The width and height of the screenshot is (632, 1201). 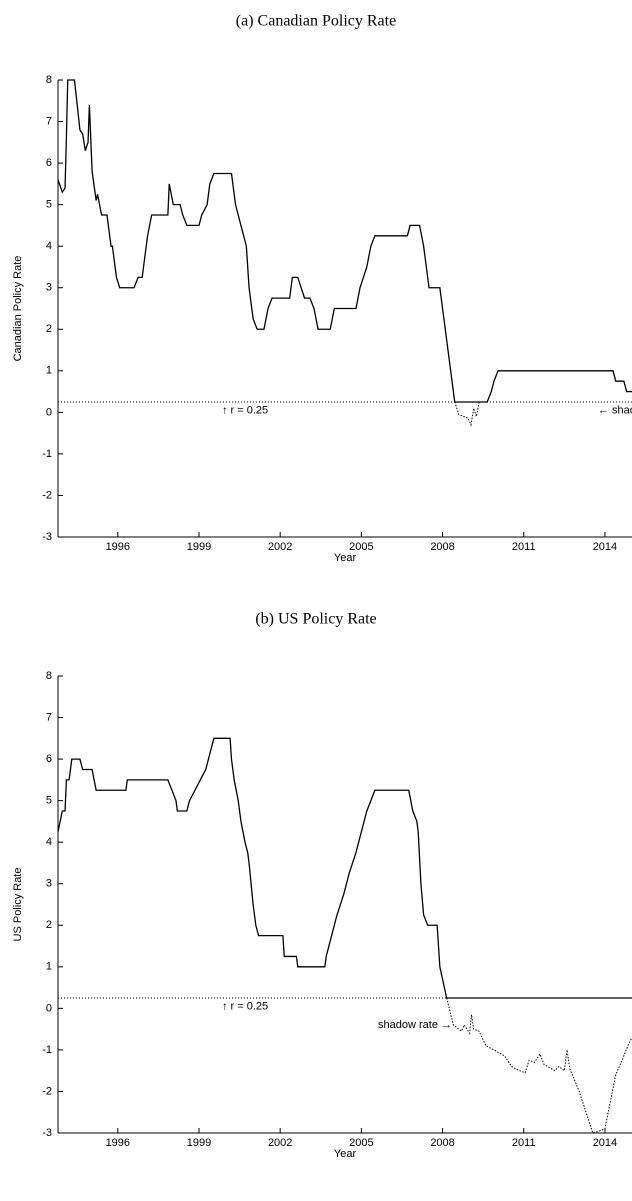 What do you see at coordinates (18, 905) in the screenshot?
I see `y-axis-label: US Policy Rate` at bounding box center [18, 905].